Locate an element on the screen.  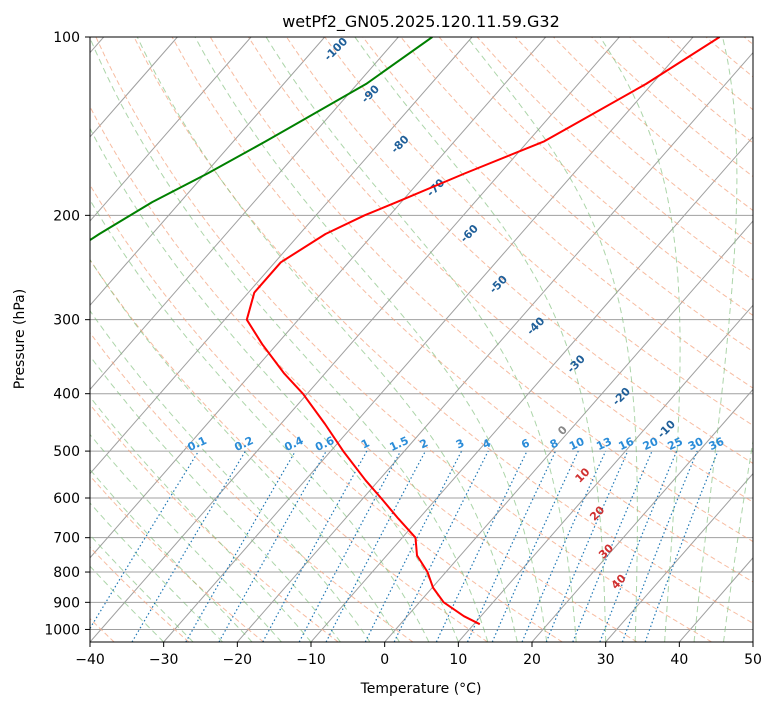
x-tick-label: 30 is located at coordinates (606, 660).